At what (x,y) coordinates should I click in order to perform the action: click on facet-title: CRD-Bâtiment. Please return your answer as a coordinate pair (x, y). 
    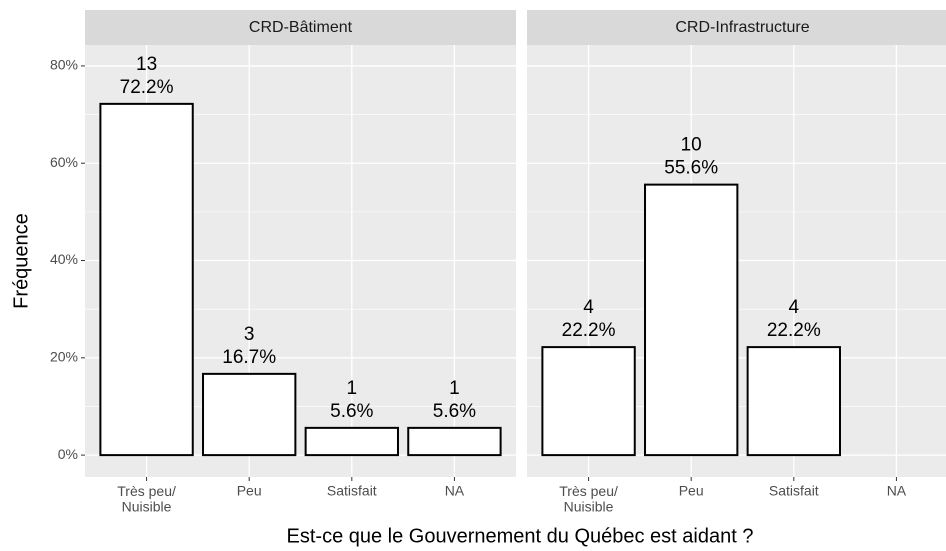
    Looking at the image, I should click on (301, 27).